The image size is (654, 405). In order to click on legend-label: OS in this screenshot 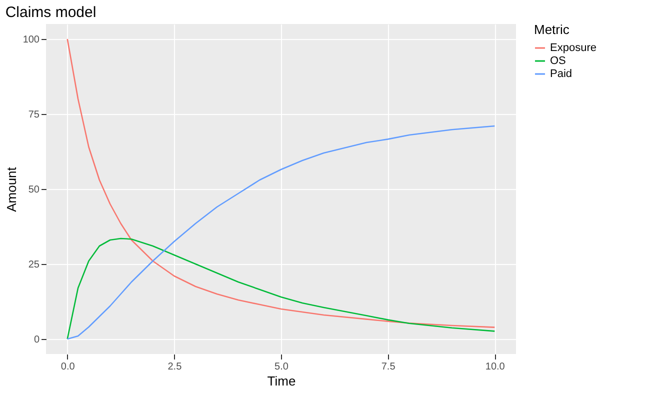, I will do `click(558, 61)`.